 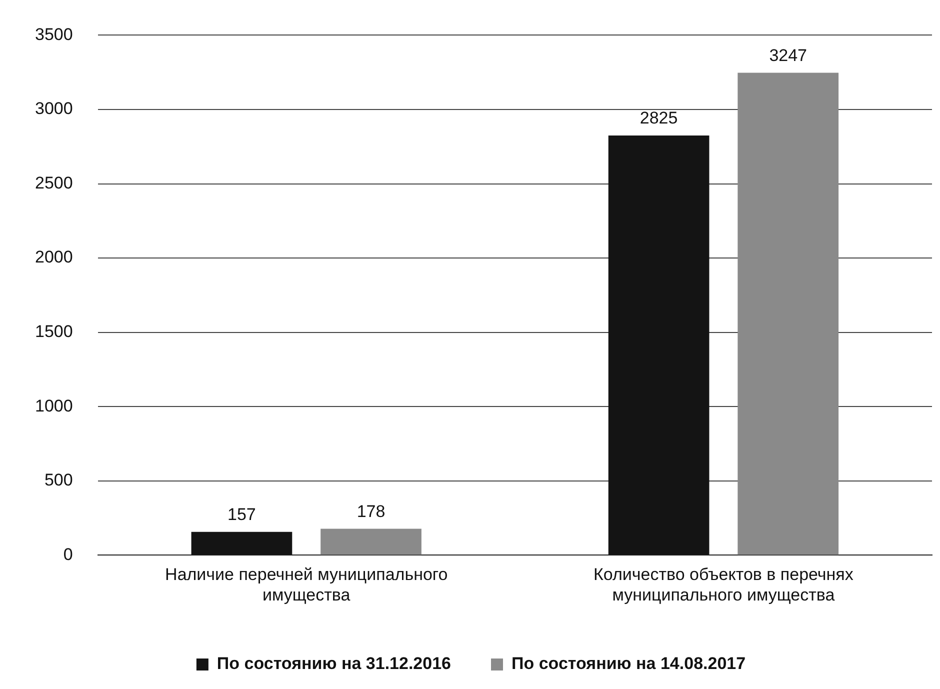 What do you see at coordinates (306, 584) in the screenshot?
I see `x-tick-label: Наличие перечней муниципального имущества` at bounding box center [306, 584].